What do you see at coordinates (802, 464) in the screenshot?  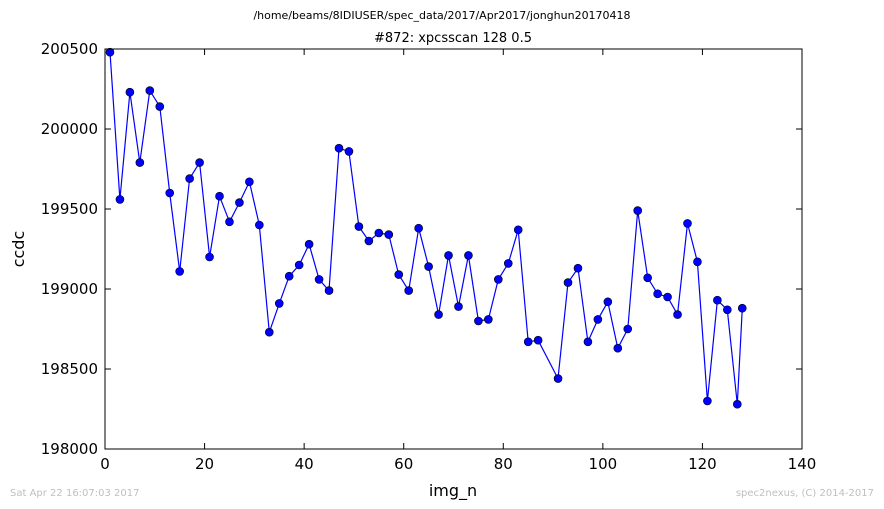 I see `x-tick-label: 140` at bounding box center [802, 464].